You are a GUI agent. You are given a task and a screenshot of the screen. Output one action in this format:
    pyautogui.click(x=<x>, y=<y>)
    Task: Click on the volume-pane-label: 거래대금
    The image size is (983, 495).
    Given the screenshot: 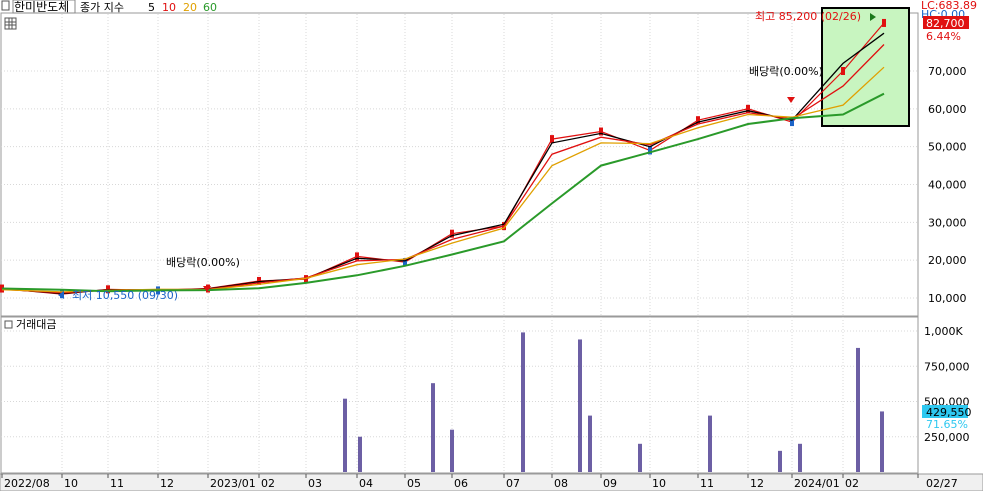 What is the action you would take?
    pyautogui.click(x=36, y=324)
    